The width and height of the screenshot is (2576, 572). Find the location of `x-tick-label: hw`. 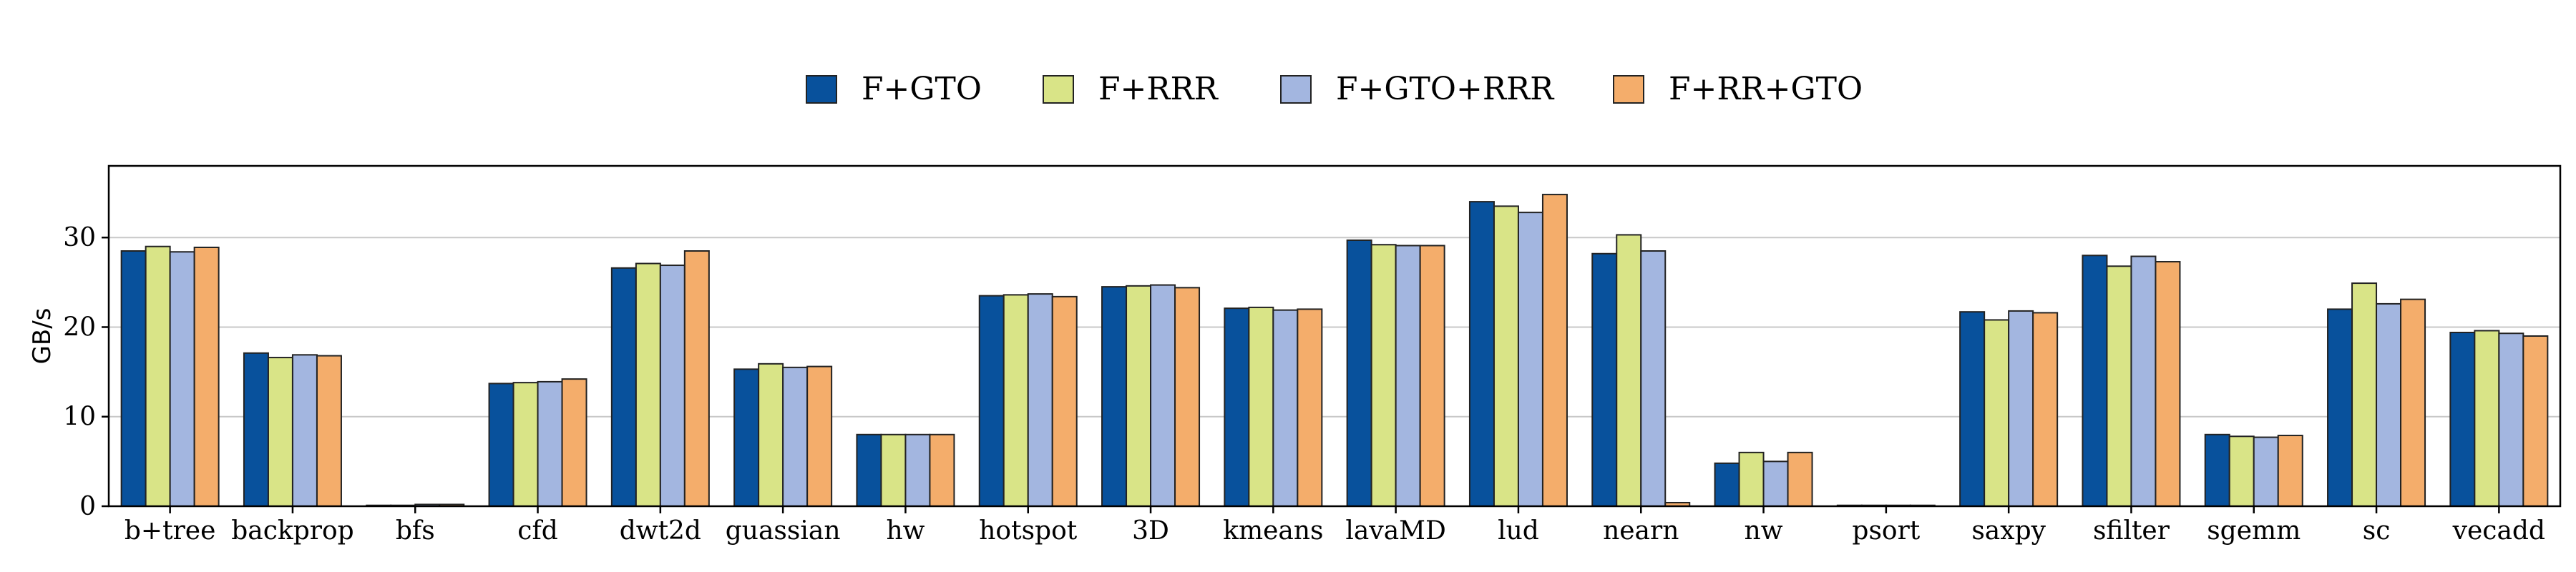

x-tick-label: hw is located at coordinates (905, 531).